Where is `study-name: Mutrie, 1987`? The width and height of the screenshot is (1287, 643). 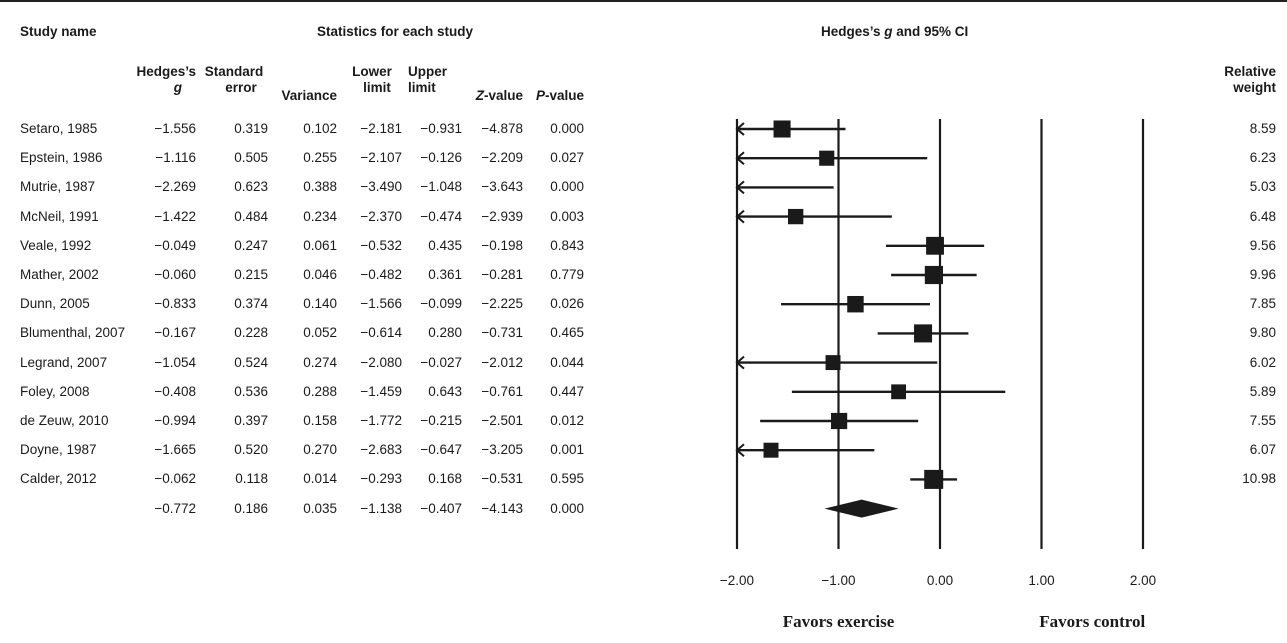 study-name: Mutrie, 1987 is located at coordinates (58, 187).